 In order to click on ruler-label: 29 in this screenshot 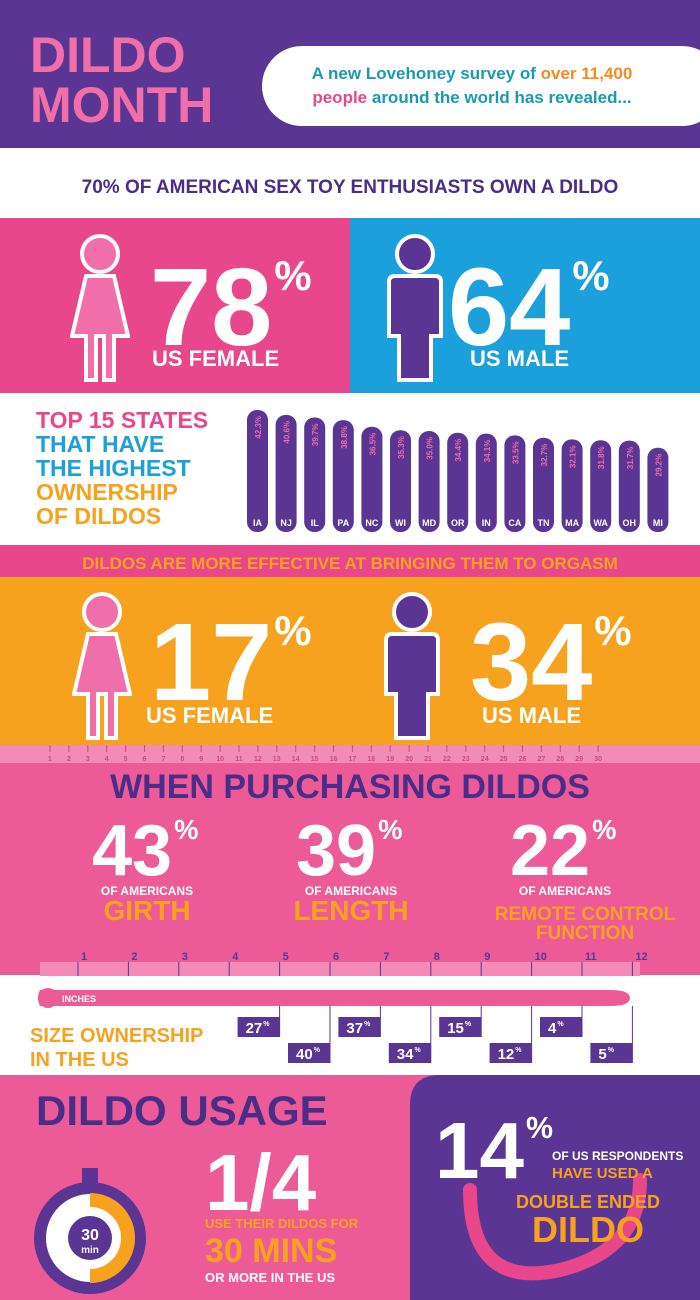, I will do `click(579, 759)`.